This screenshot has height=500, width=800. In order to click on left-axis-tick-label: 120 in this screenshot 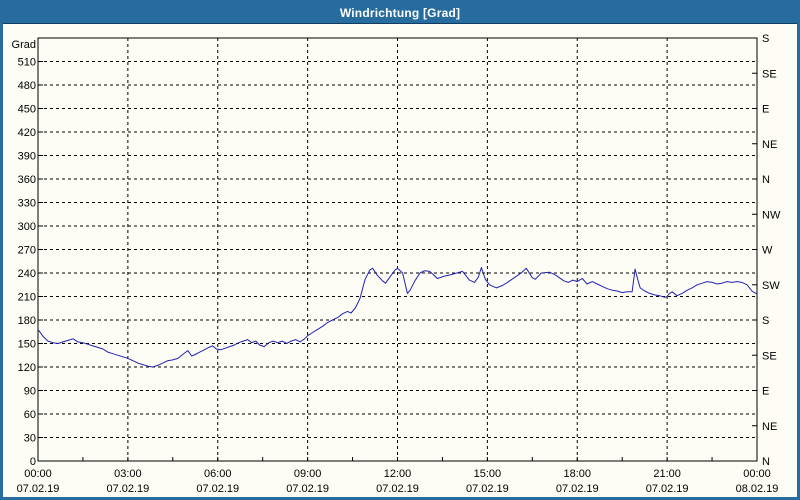, I will do `click(27, 368)`.